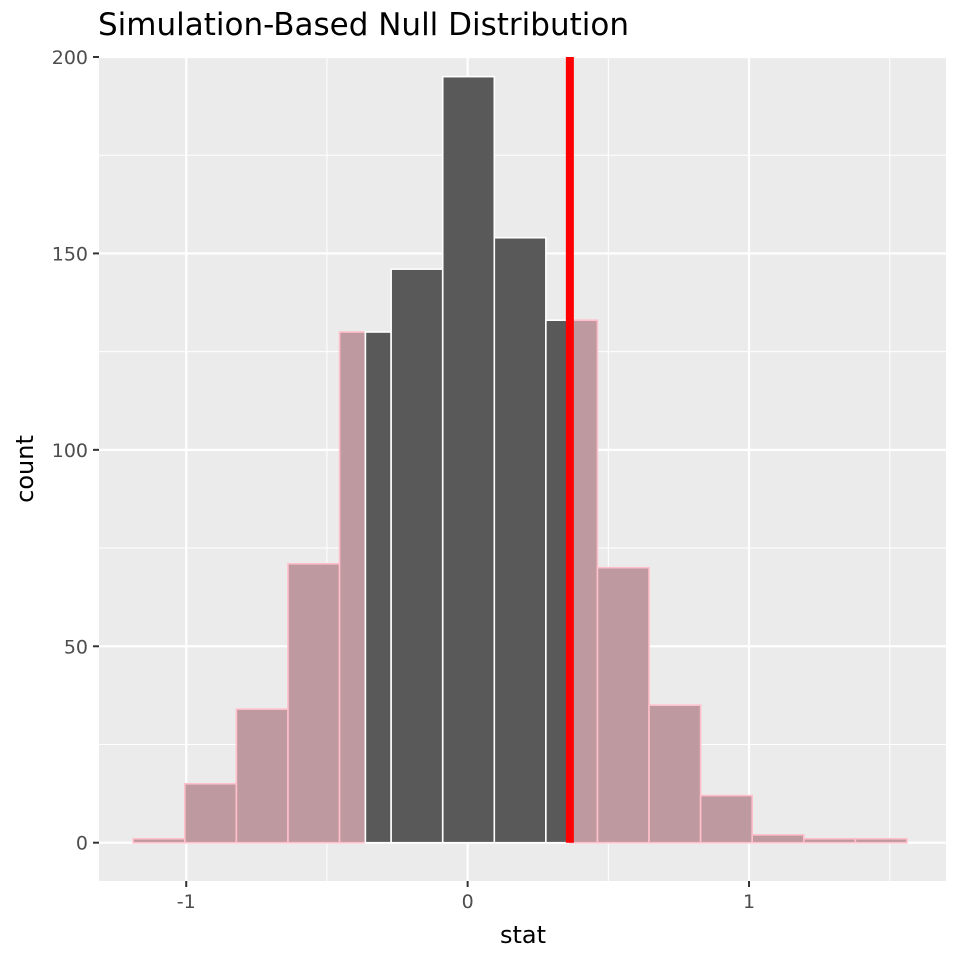  What do you see at coordinates (363, 25) in the screenshot?
I see `chart-title: Simulation-Based Null Distribution` at bounding box center [363, 25].